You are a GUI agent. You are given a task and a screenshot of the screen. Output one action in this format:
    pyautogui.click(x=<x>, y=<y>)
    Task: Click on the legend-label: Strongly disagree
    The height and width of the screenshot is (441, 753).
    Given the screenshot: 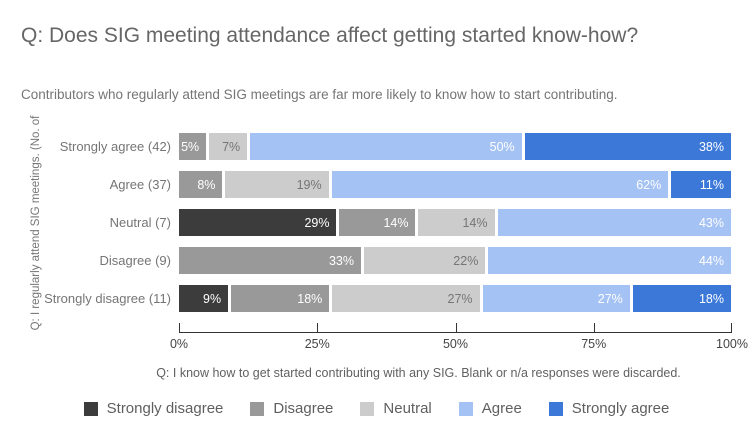 What is the action you would take?
    pyautogui.click(x=165, y=408)
    